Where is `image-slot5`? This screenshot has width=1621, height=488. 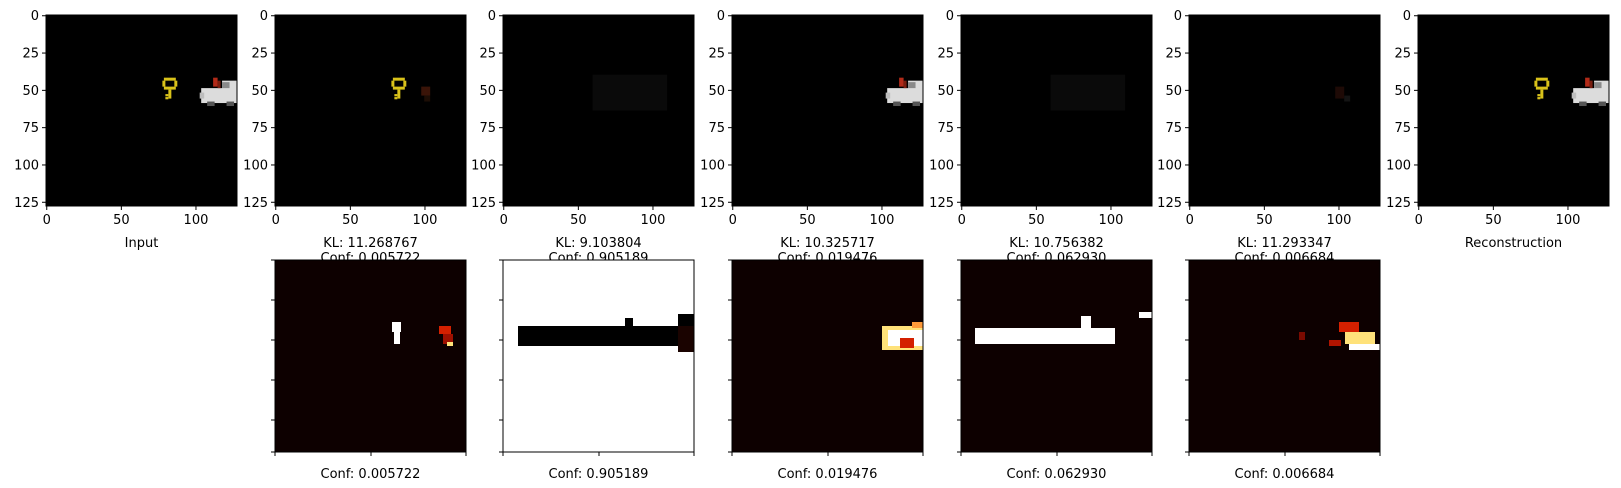 image-slot5 is located at coordinates (1284, 110).